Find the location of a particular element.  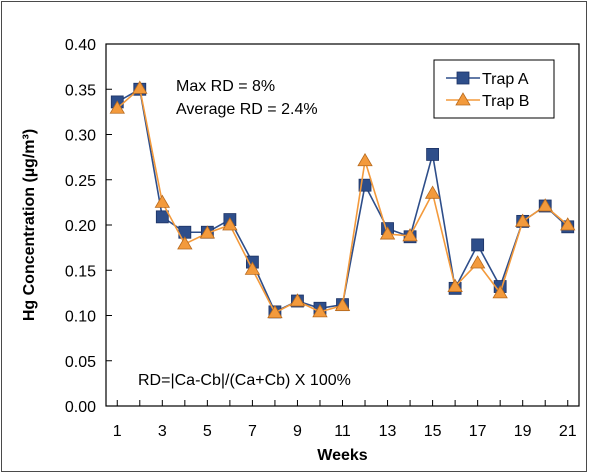

y-axis: 0.00 0.05 0.10 0.15 0.20 0.25 0.30 0.35 0.40 is located at coordinates (88, 226).